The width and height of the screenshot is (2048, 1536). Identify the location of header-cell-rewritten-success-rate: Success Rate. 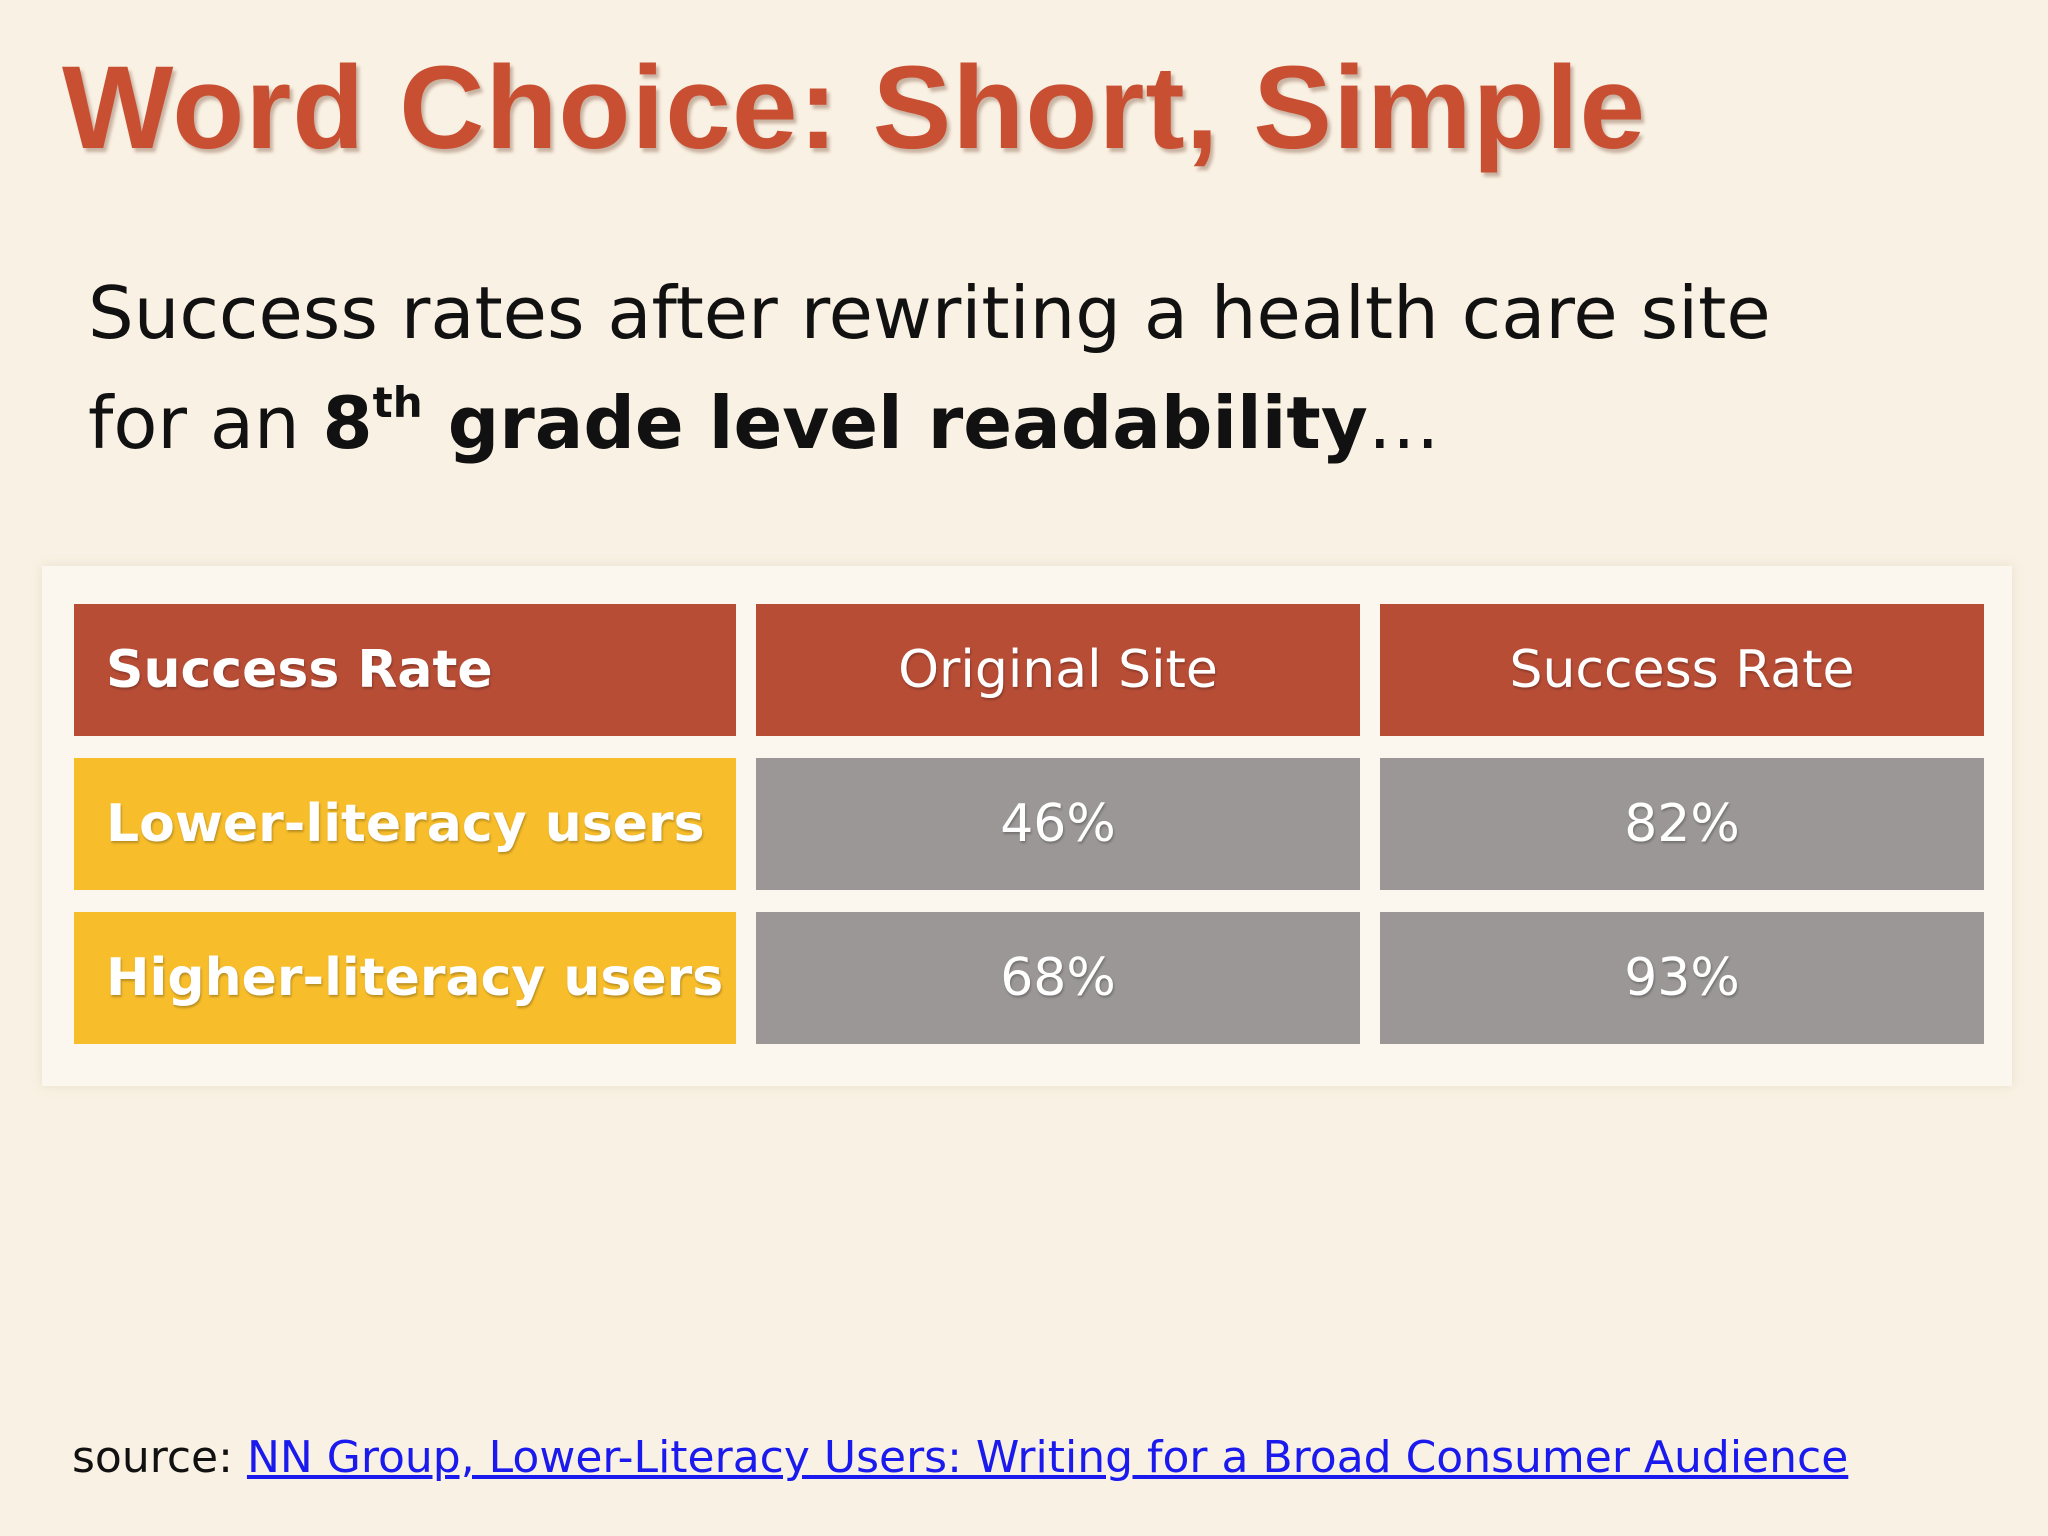
(1682, 670).